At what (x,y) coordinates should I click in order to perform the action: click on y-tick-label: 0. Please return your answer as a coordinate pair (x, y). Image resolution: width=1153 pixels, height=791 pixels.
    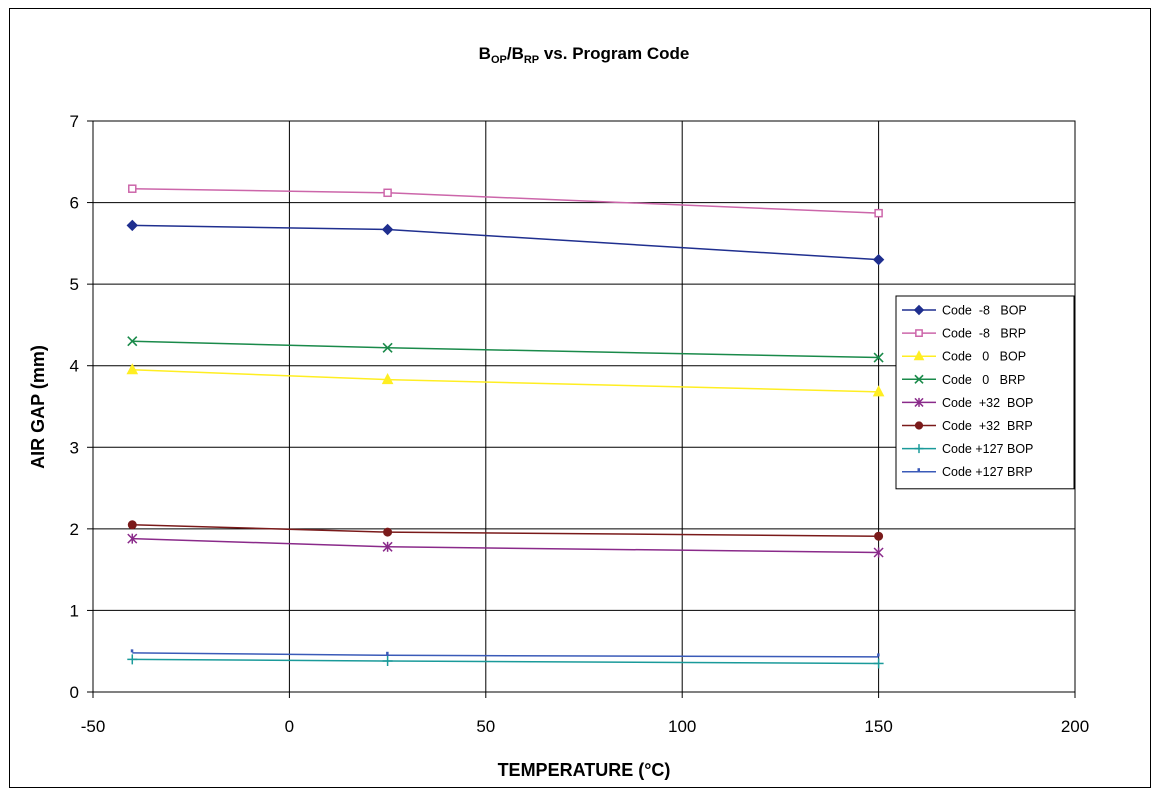
    Looking at the image, I should click on (74, 692).